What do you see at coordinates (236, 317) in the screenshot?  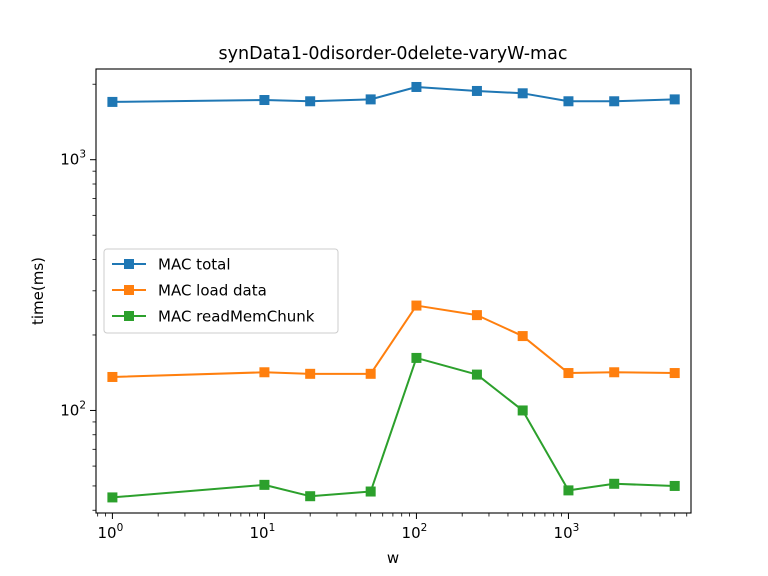 I see `legend-label: MAC readMemChunk` at bounding box center [236, 317].